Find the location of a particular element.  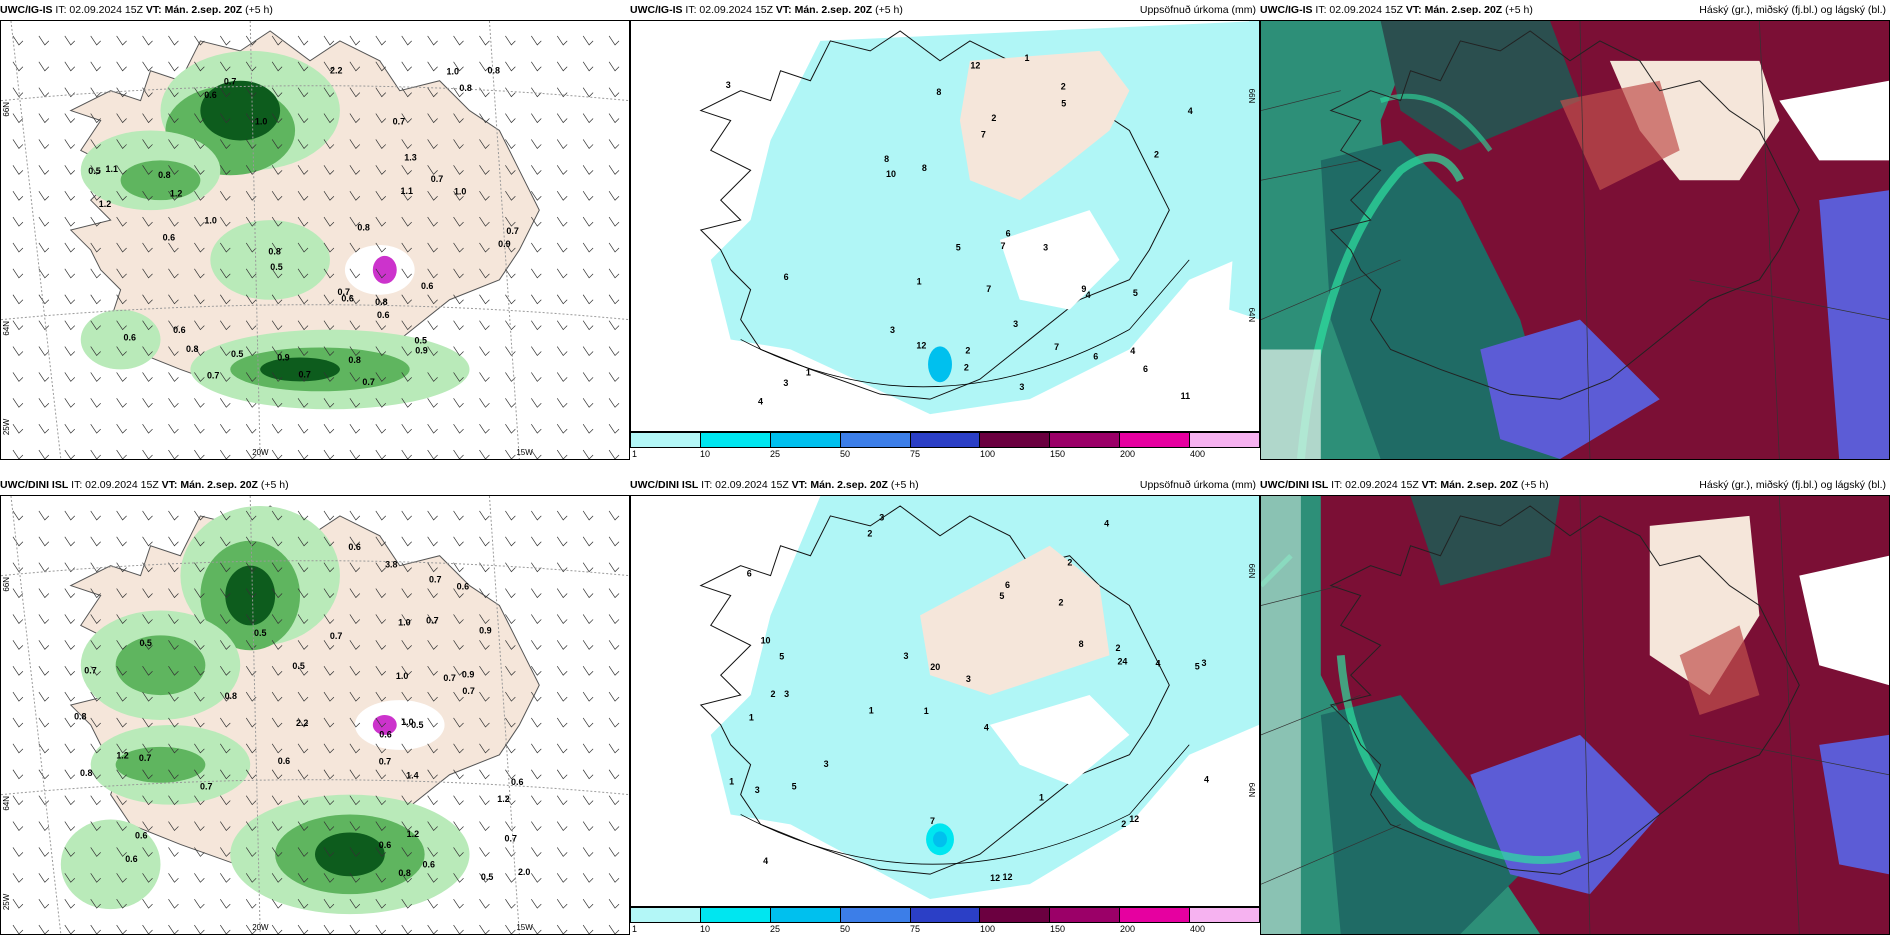

legend-tick: 150 is located at coordinates (1058, 454).